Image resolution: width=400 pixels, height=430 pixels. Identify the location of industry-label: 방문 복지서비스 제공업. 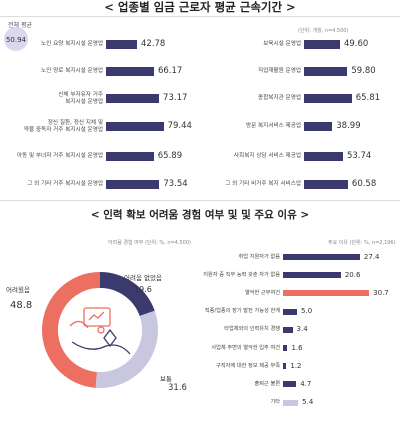
(273, 126).